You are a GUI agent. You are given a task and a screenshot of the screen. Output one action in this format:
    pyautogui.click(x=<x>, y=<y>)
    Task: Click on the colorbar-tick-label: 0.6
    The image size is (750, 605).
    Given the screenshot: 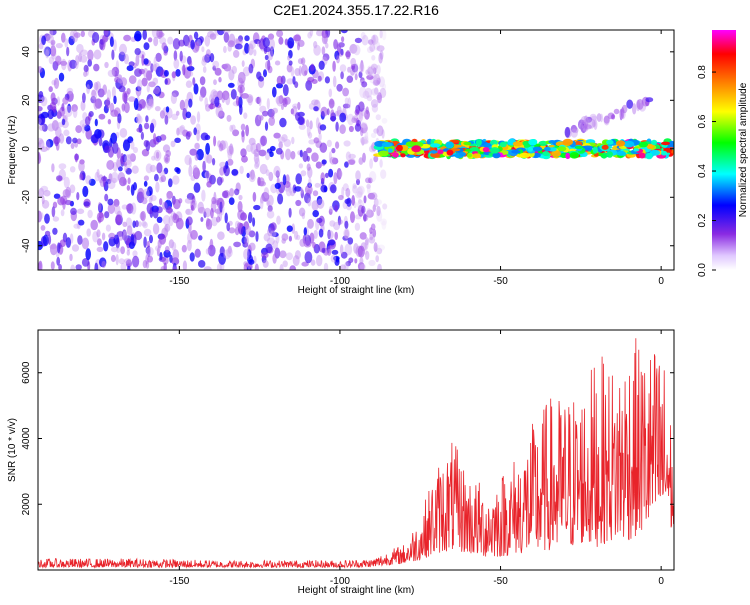 What is the action you would take?
    pyautogui.click(x=702, y=121)
    